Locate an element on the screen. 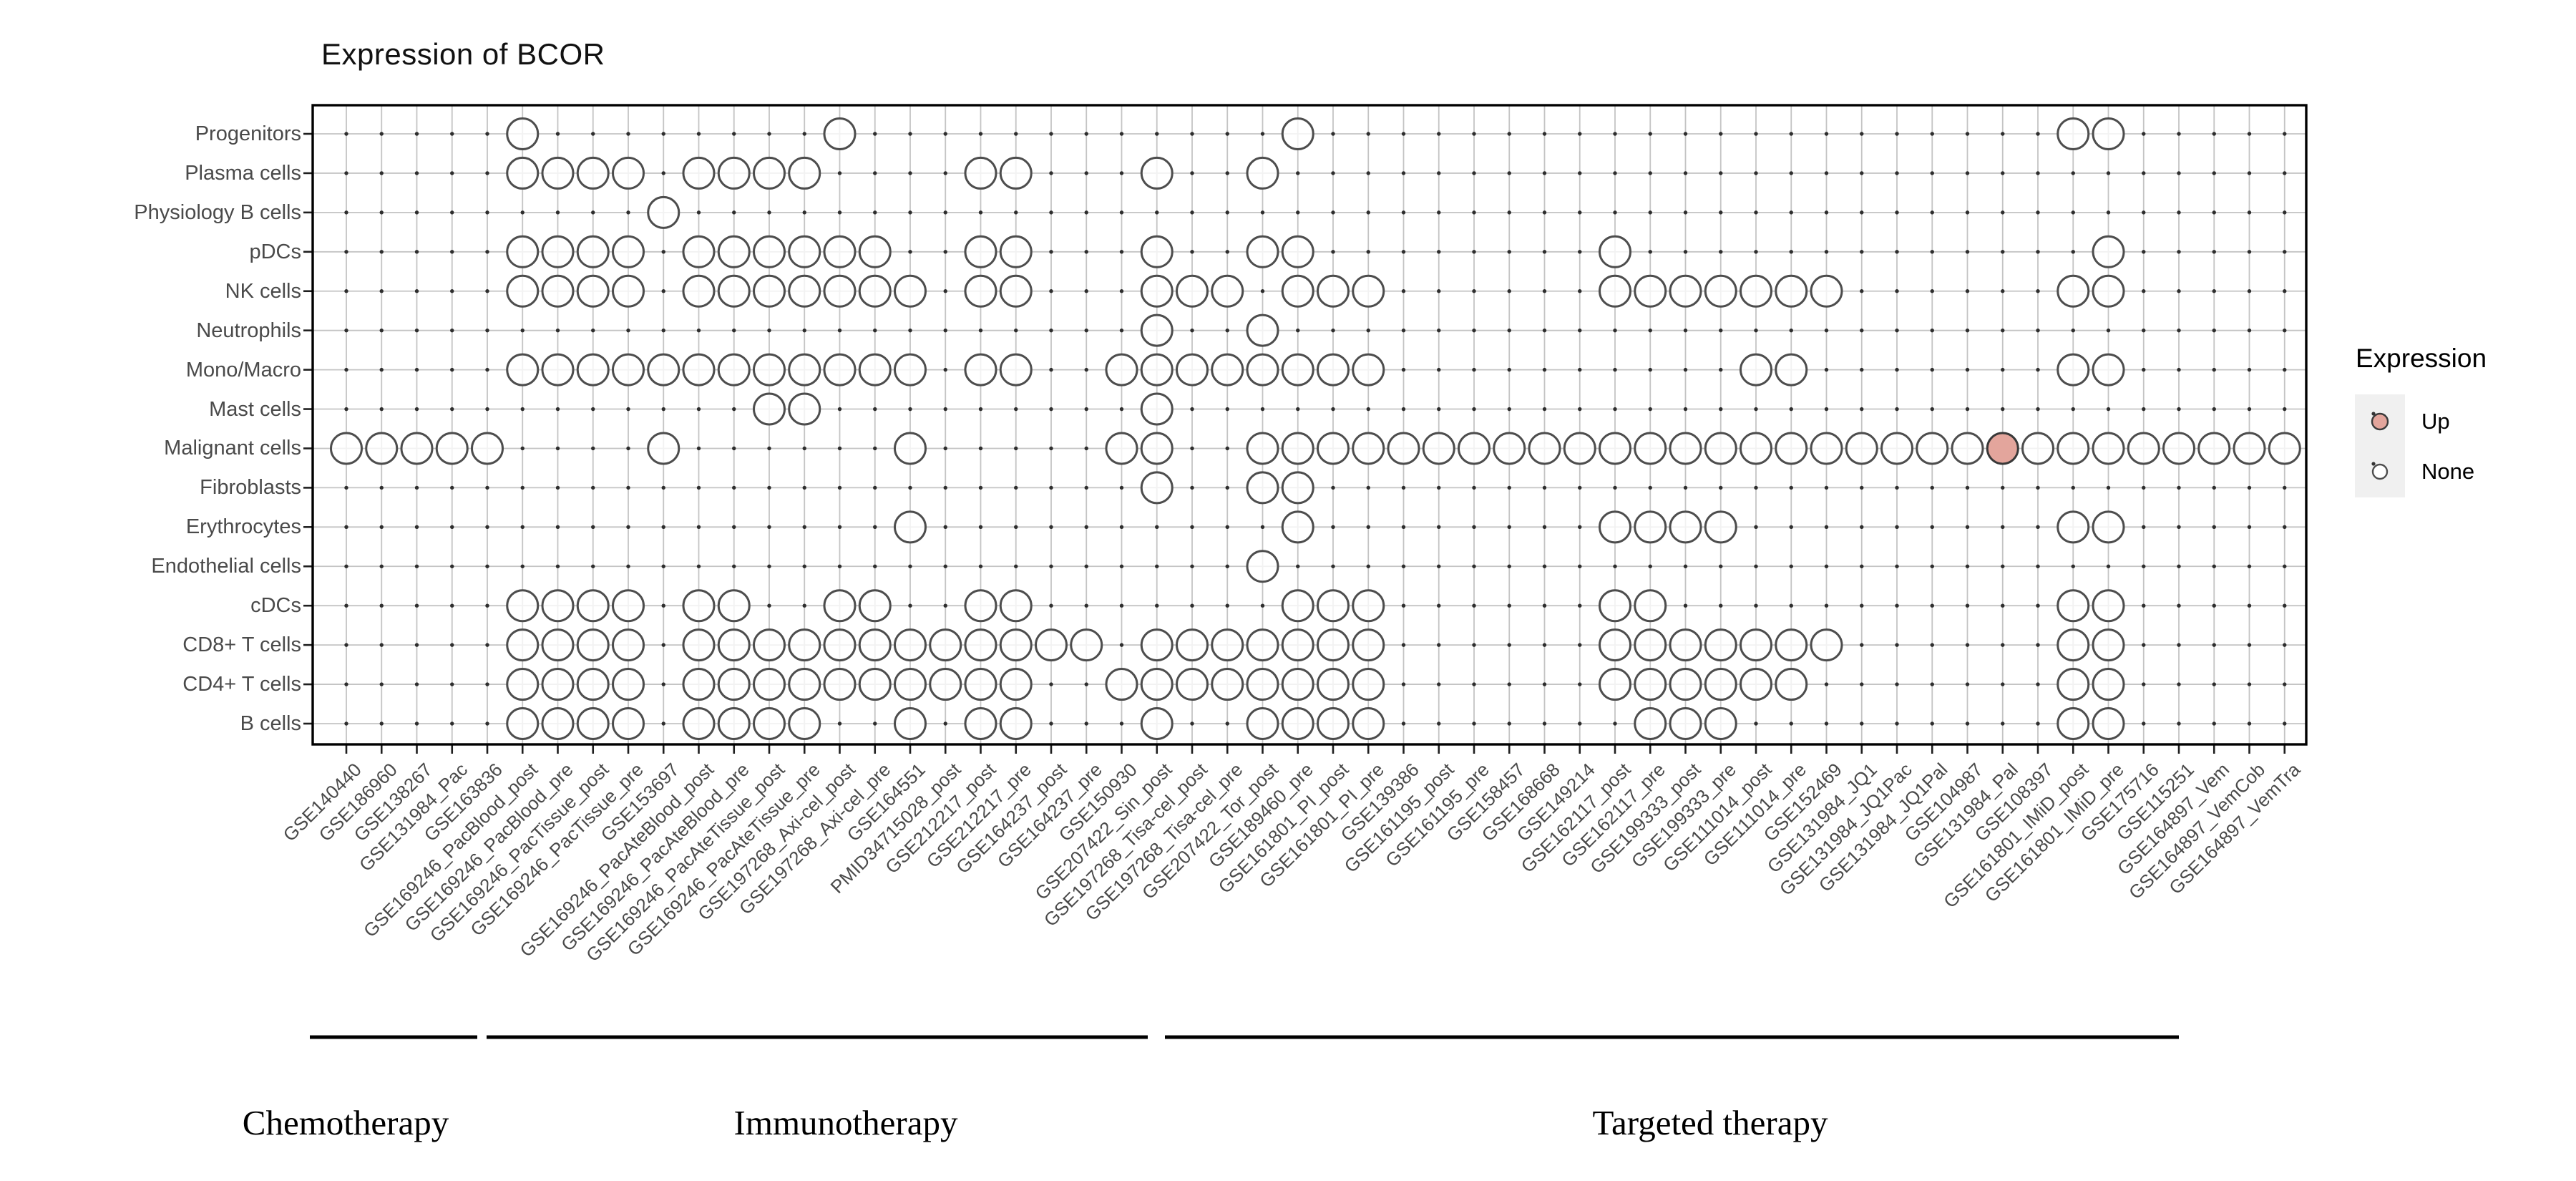 The height and width of the screenshot is (1181, 2576). legend-key-up is located at coordinates (2380, 420).